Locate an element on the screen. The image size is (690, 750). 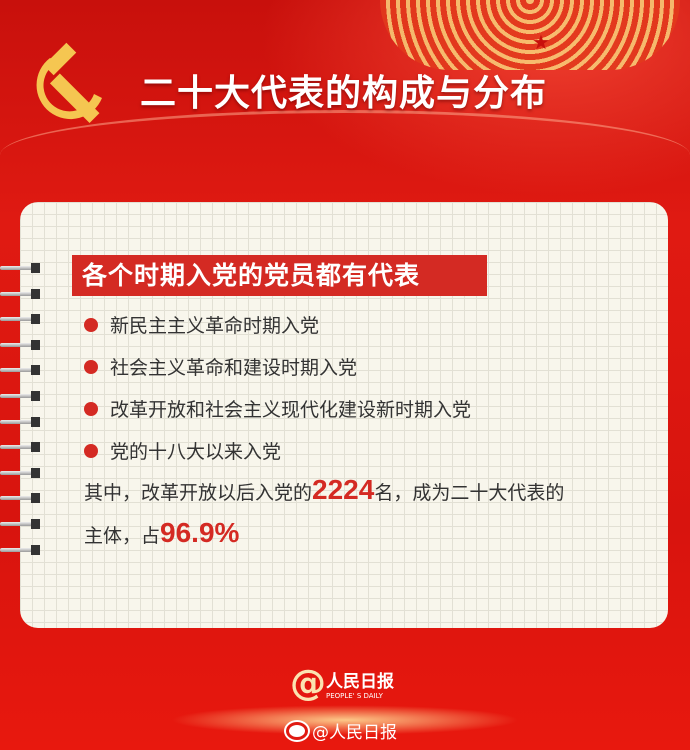
summary-line-2: 主体，占96.9% is located at coordinates (161, 534).